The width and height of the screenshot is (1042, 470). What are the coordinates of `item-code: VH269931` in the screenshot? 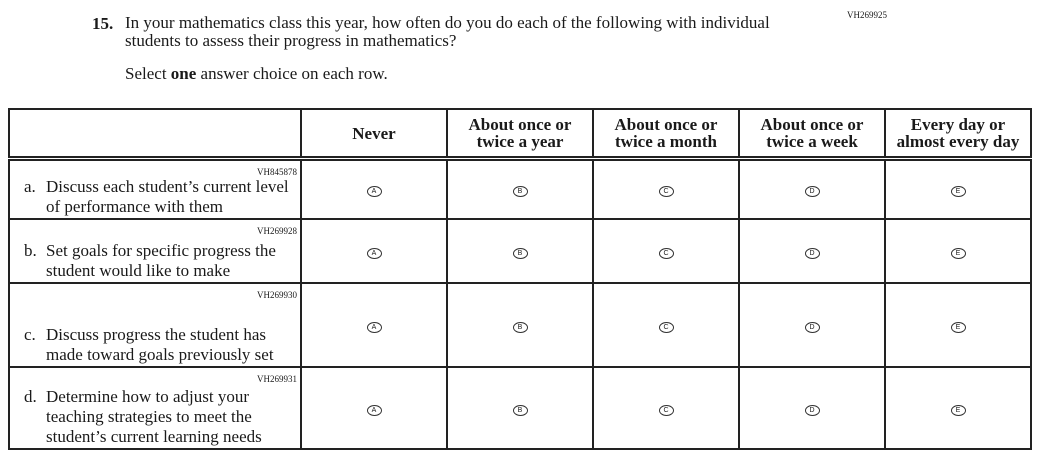 It's located at (277, 378).